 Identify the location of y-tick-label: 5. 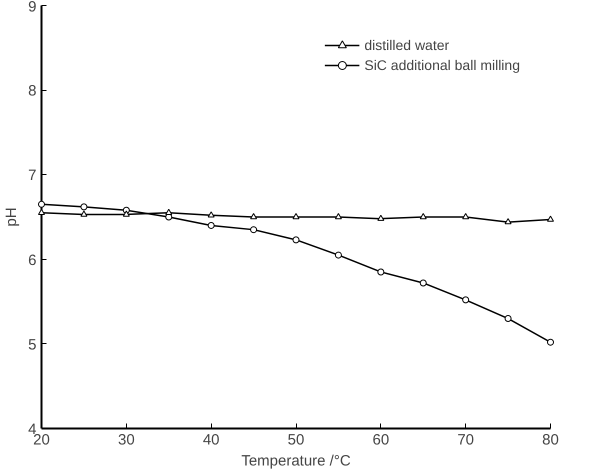
(32, 345).